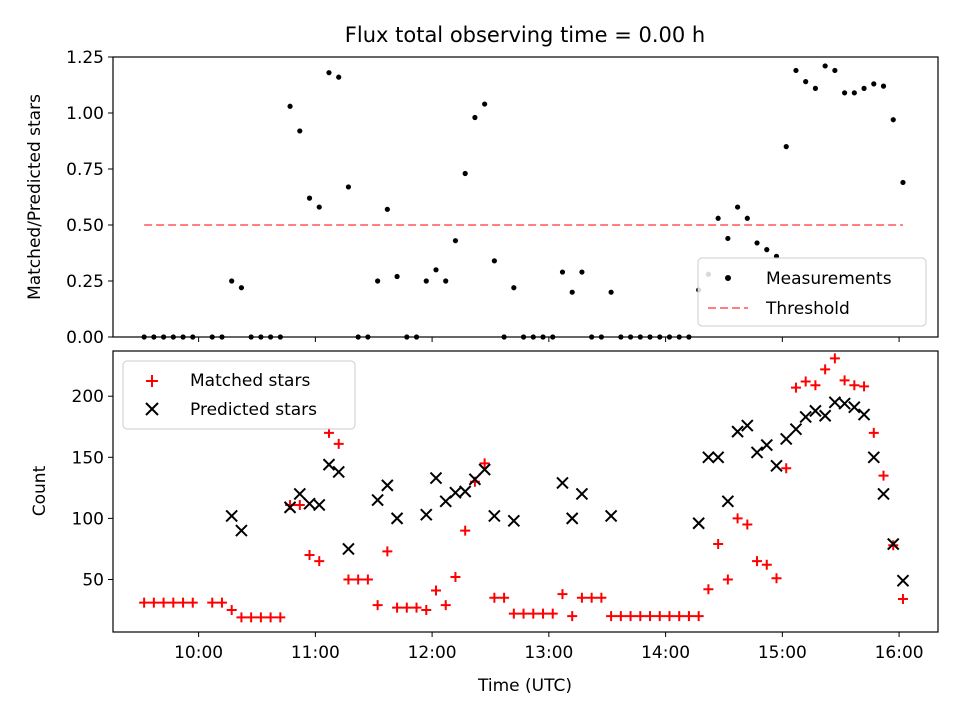  What do you see at coordinates (524, 686) in the screenshot?
I see `bottom-panel-x-axis-label: Time (UTC)` at bounding box center [524, 686].